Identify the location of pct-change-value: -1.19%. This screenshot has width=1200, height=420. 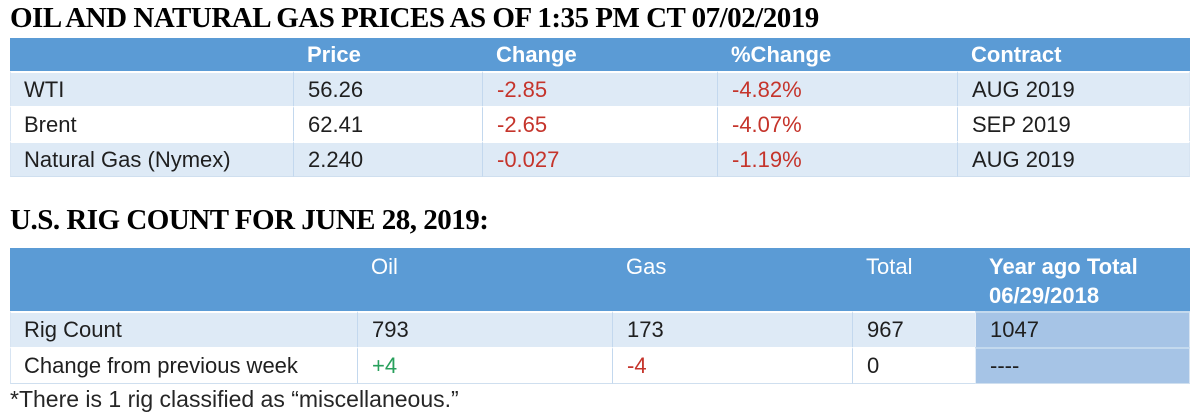
(837, 159).